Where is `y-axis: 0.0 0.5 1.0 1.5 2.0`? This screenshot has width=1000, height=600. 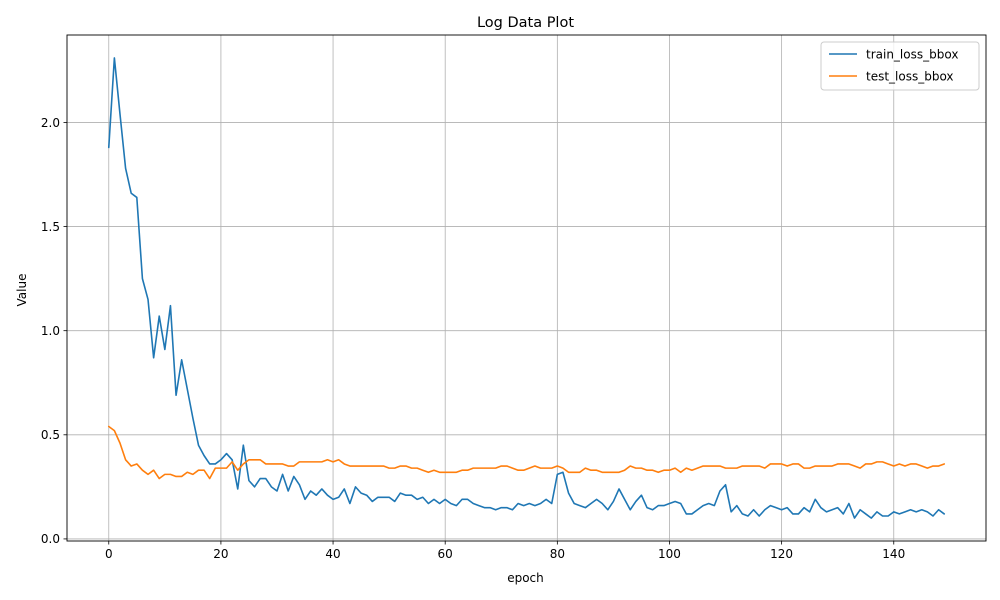 y-axis: 0.0 0.5 1.0 1.5 2.0 is located at coordinates (54, 331).